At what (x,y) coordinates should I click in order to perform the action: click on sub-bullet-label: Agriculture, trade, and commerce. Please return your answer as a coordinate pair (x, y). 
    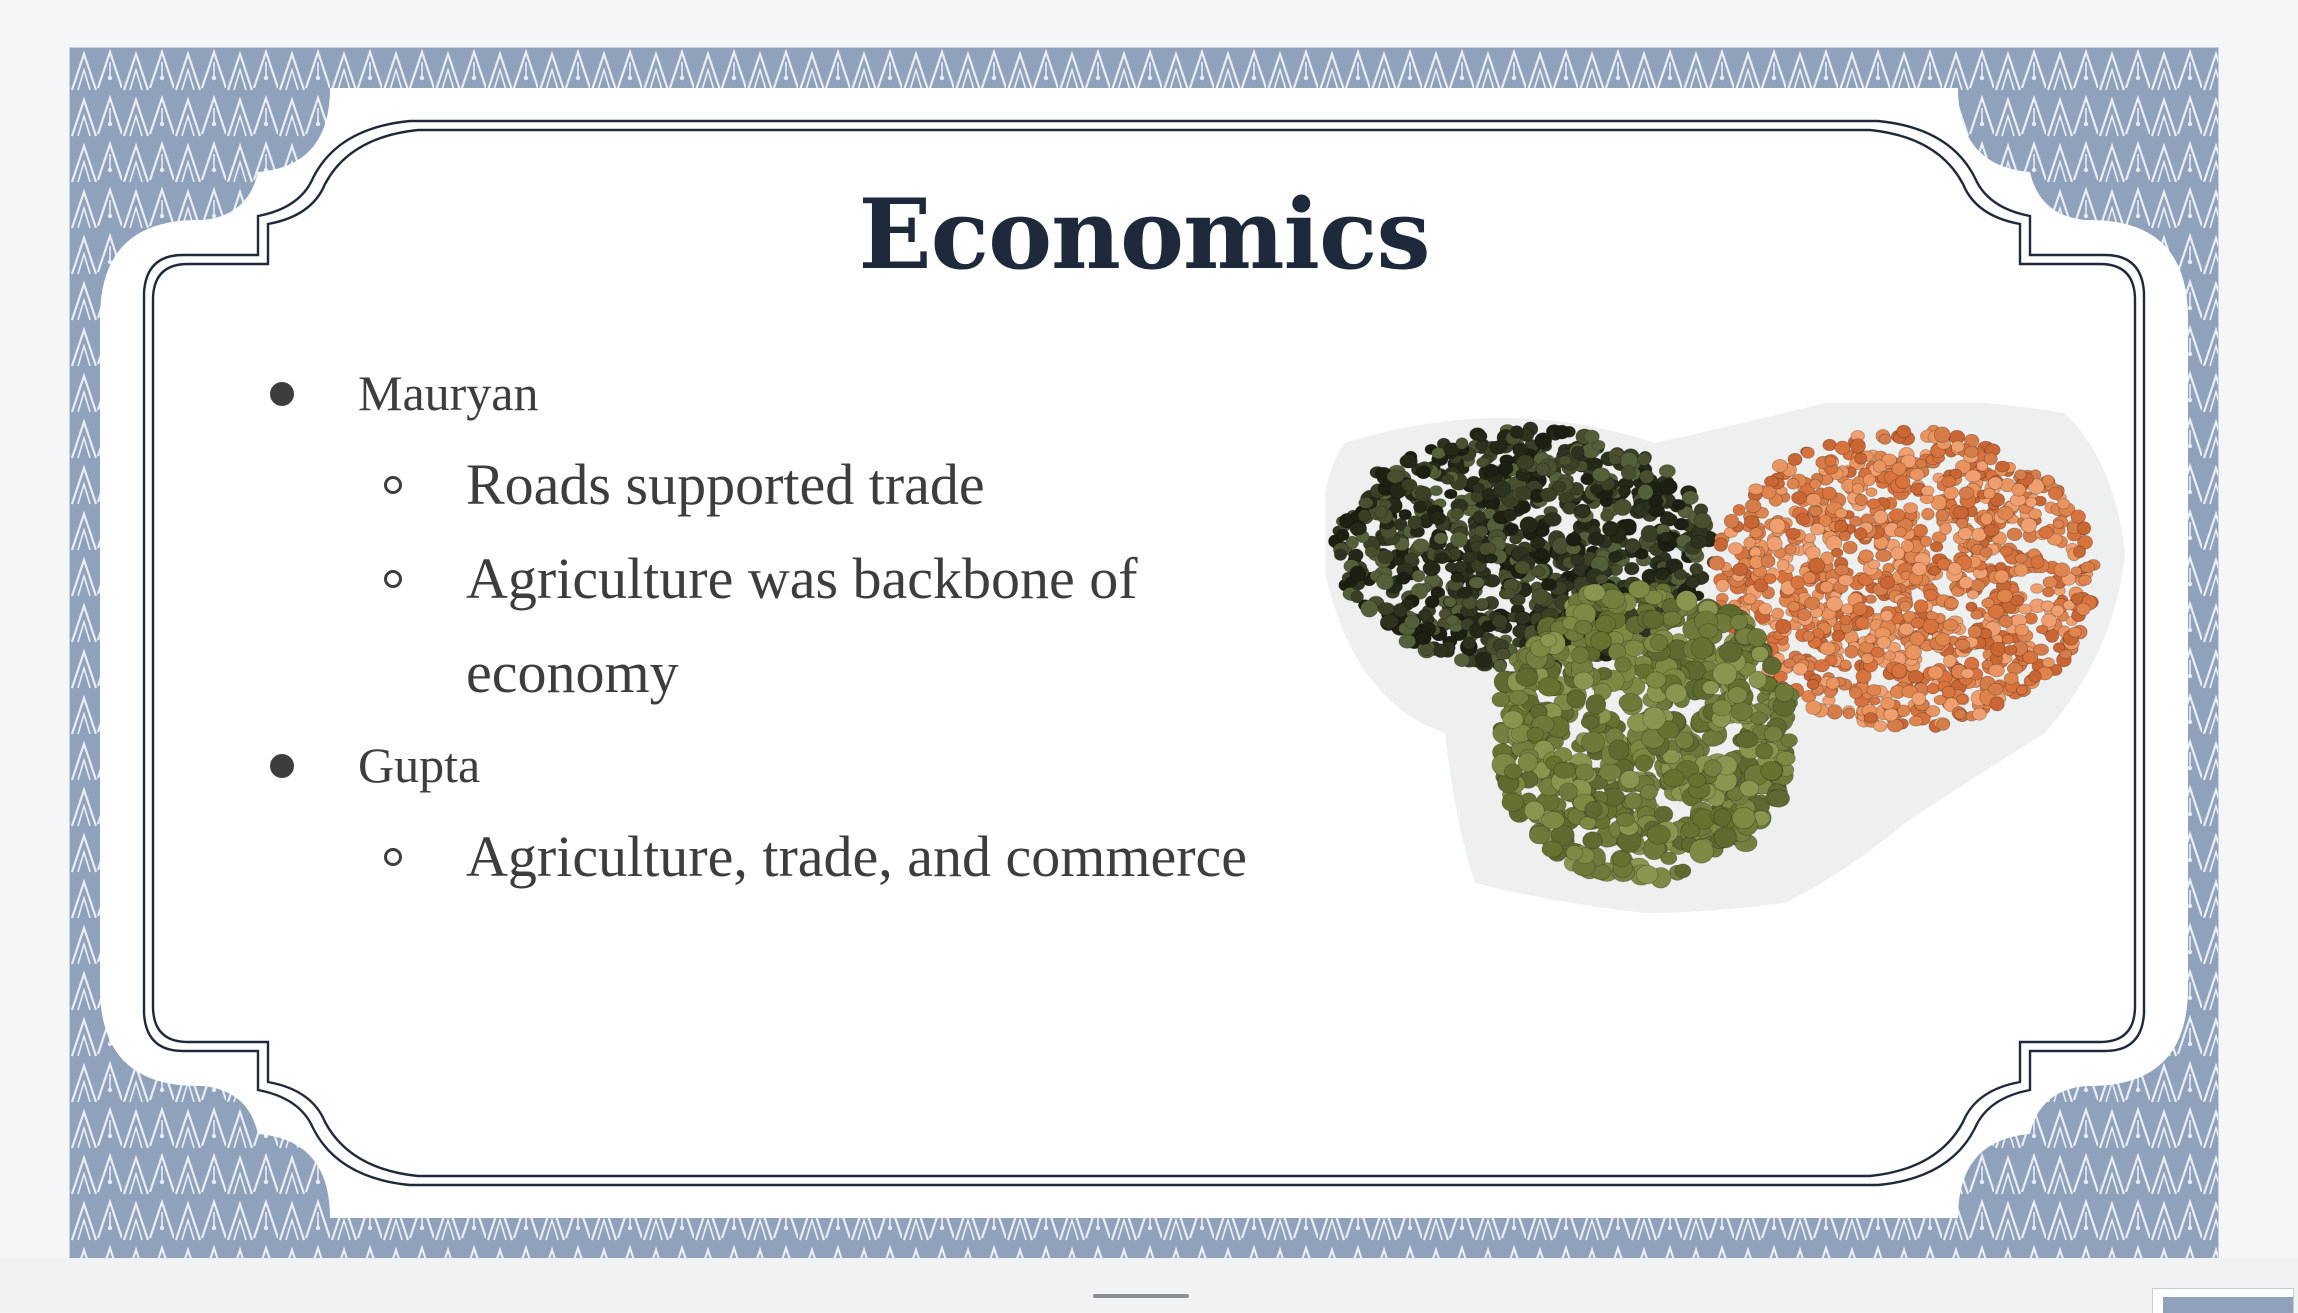
    Looking at the image, I should click on (857, 856).